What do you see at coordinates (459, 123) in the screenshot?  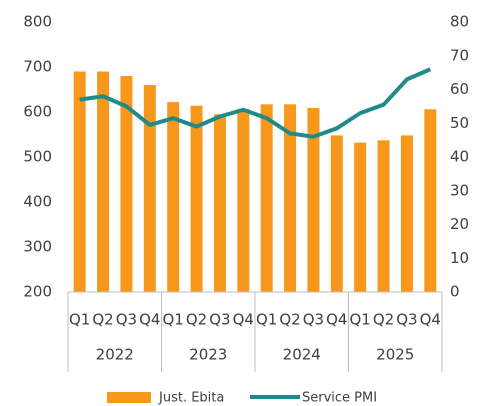 I see `y2-tick-label: 50` at bounding box center [459, 123].